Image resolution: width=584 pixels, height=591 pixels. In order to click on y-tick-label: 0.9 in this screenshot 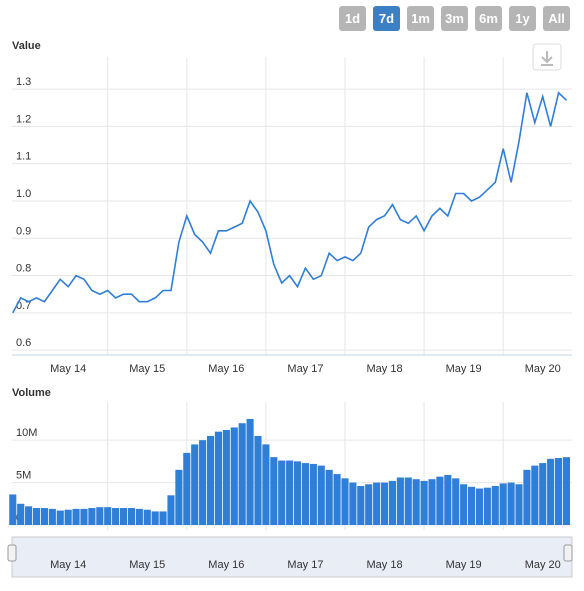, I will do `click(23, 231)`.